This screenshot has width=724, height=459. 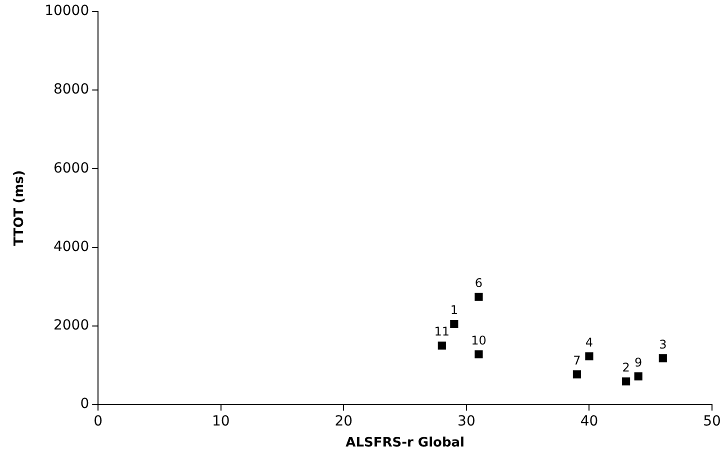 What do you see at coordinates (71, 168) in the screenshot?
I see `y-tick-label: 6000` at bounding box center [71, 168].